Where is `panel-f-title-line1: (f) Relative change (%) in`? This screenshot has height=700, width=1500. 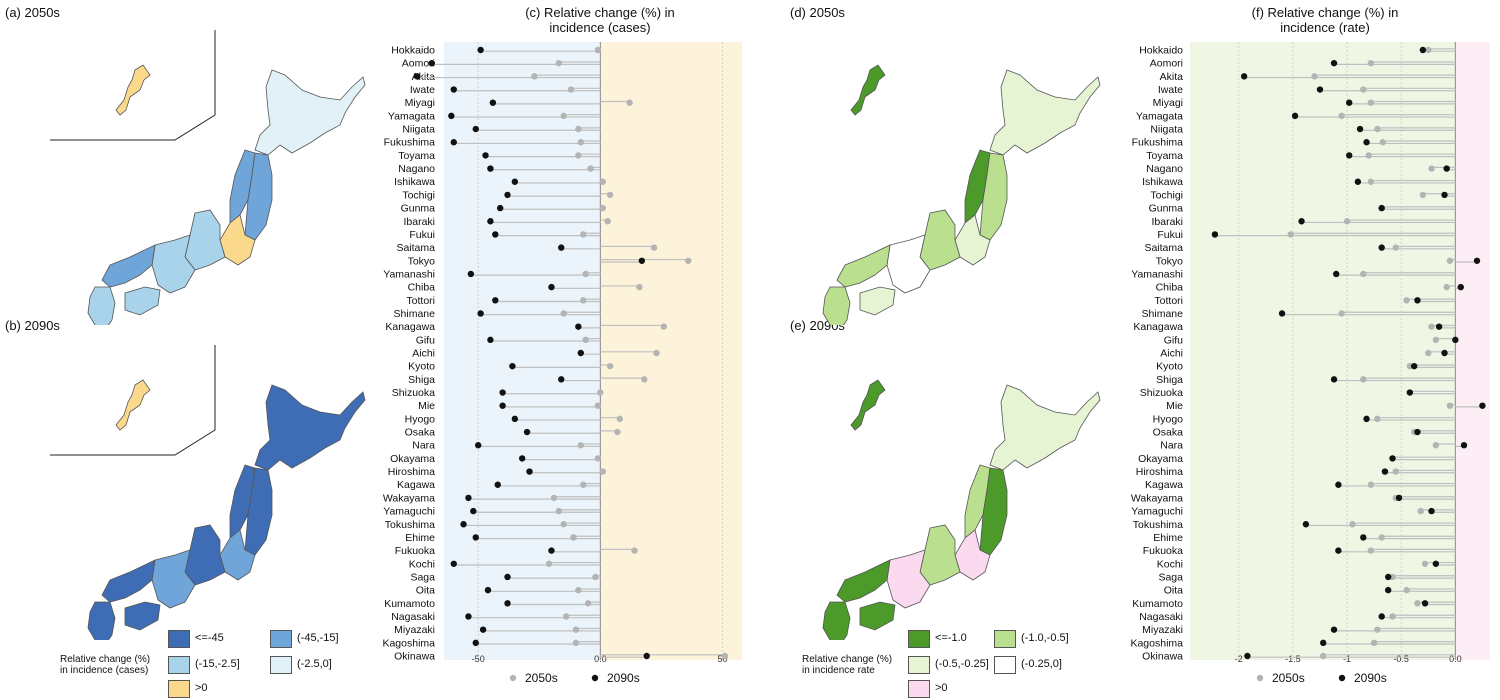 panel-f-title-line1: (f) Relative change (%) in is located at coordinates (1325, 12).